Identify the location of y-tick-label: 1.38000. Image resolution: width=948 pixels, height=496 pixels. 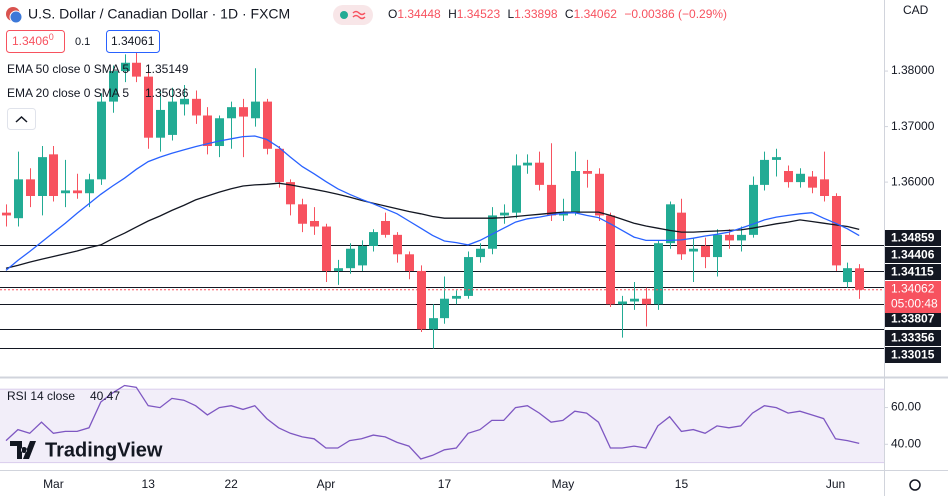
(913, 70).